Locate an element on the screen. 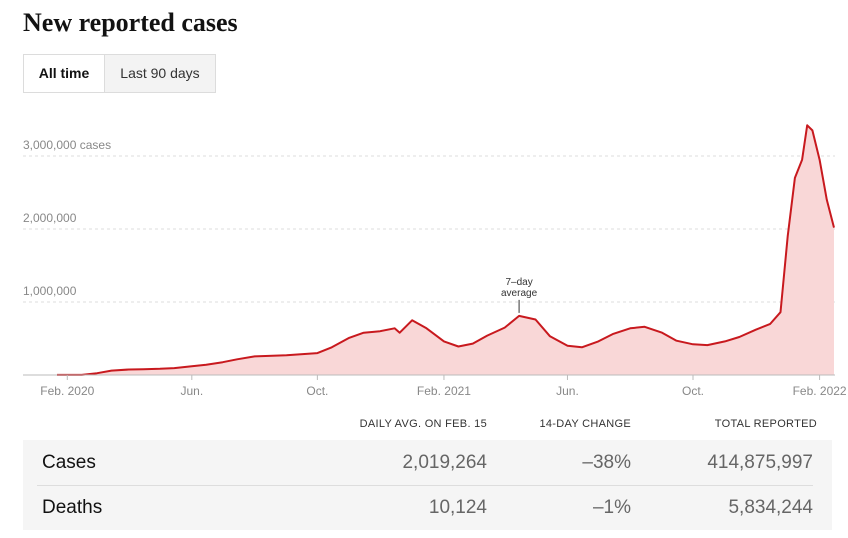  table-cell: –1% is located at coordinates (611, 507).